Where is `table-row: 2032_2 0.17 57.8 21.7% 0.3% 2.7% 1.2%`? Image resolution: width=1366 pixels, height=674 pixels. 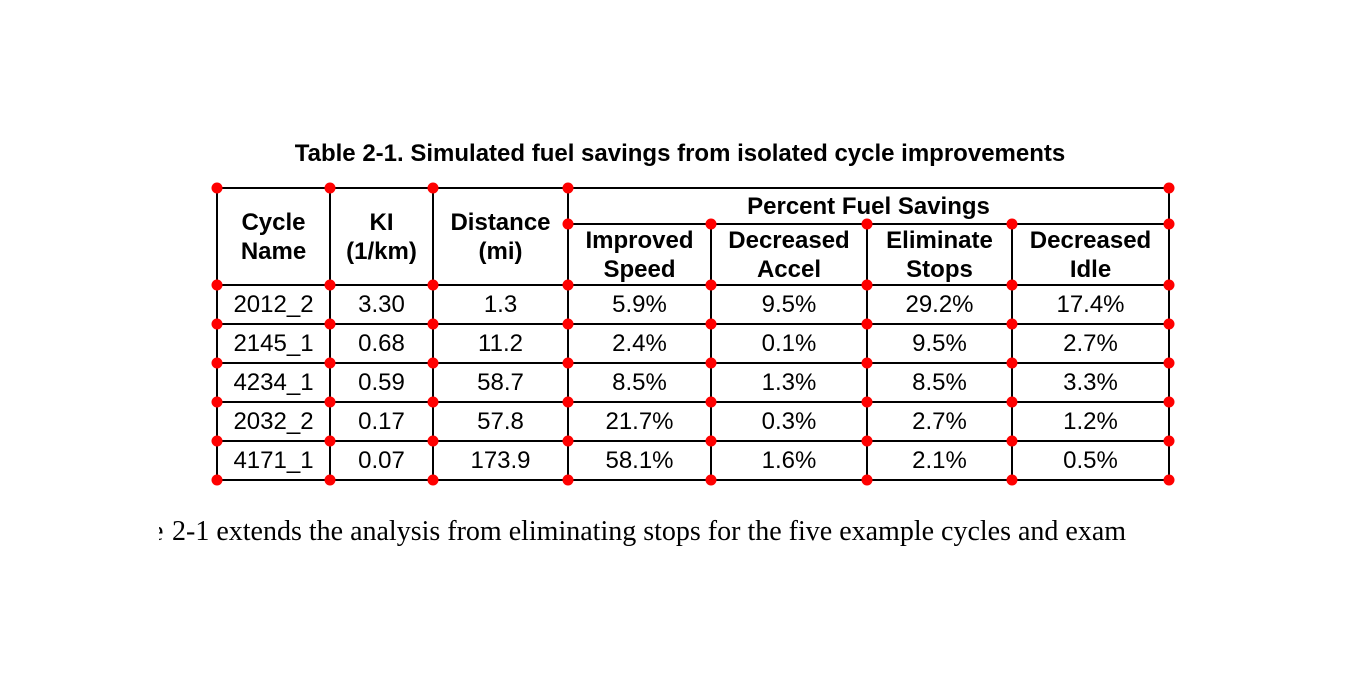 table-row: 2032_2 0.17 57.8 21.7% 0.3% 2.7% 1.2% is located at coordinates (693, 421).